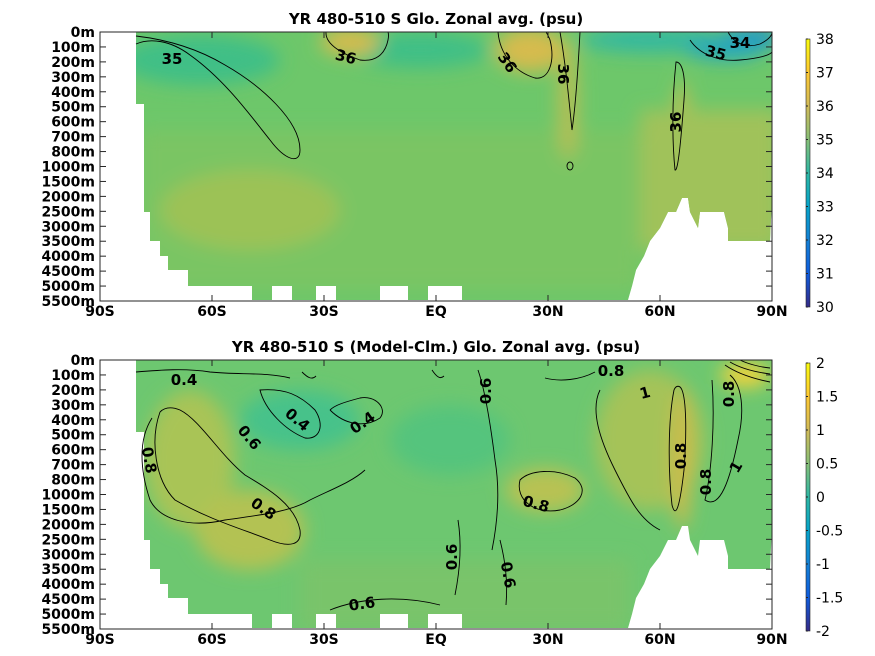  What do you see at coordinates (435, 19) in the screenshot?
I see `panel-title-salinity: YR 480-510 S Glo. Zonal avg. (psu)` at bounding box center [435, 19].